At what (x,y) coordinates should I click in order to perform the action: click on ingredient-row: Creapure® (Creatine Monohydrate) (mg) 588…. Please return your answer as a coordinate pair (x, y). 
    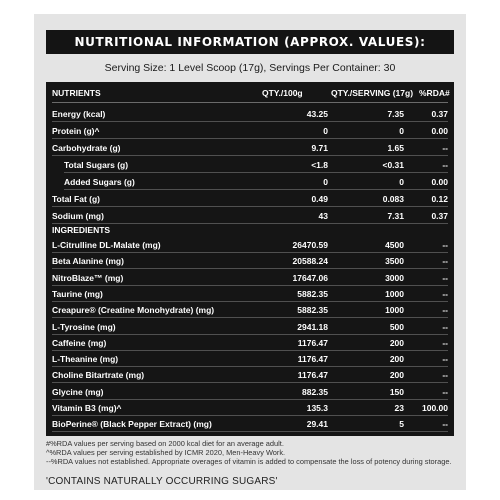
    Looking at the image, I should click on (250, 310).